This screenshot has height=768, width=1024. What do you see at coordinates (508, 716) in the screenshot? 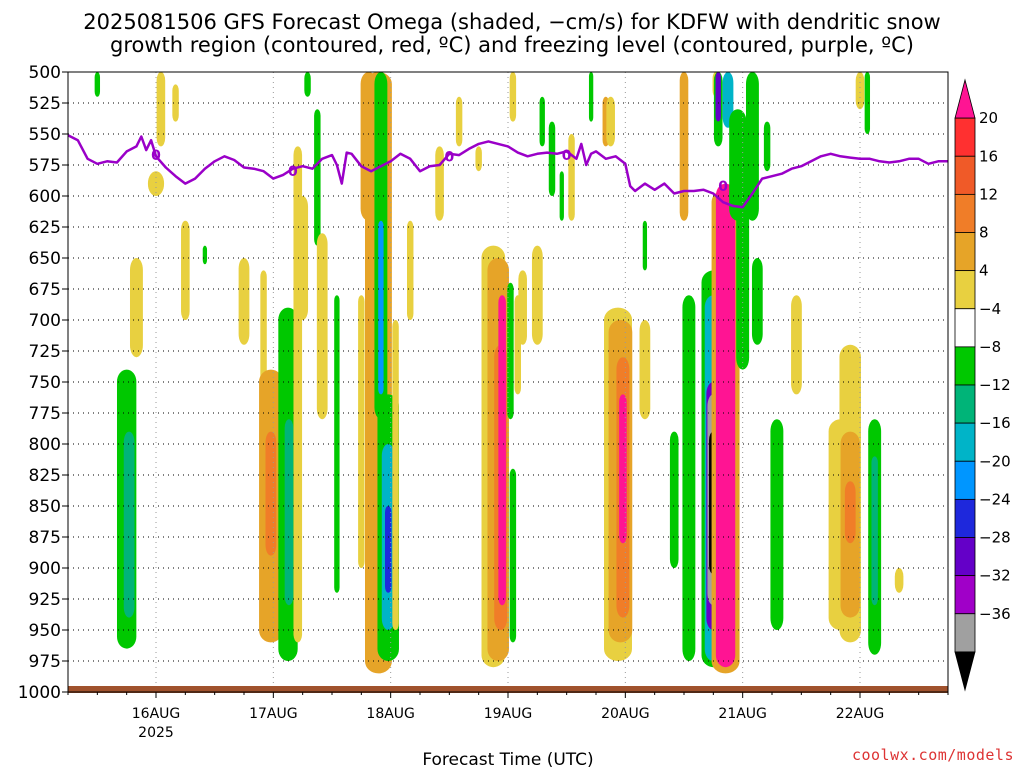
I see `x-axis: 16AUG 2025 17AUG 18AUG 19AUG 20AUG 21AUG 22AUG` at bounding box center [508, 716].